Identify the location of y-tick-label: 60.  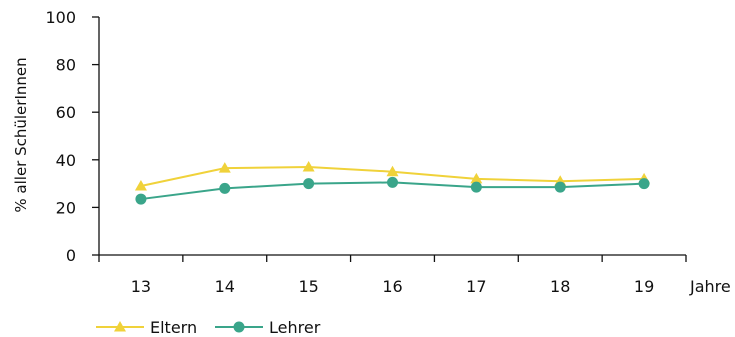
(66, 112).